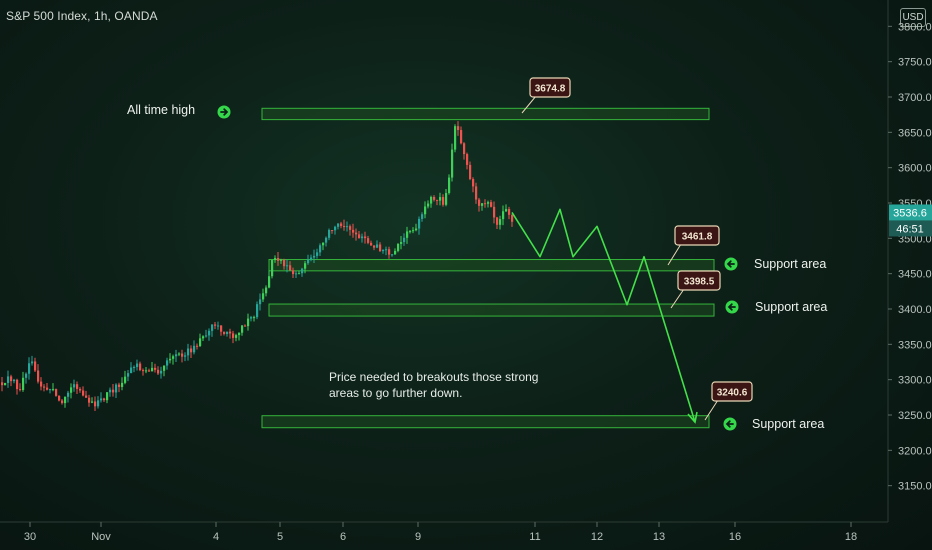  I want to click on time-tick-label: Nov, so click(101, 537).